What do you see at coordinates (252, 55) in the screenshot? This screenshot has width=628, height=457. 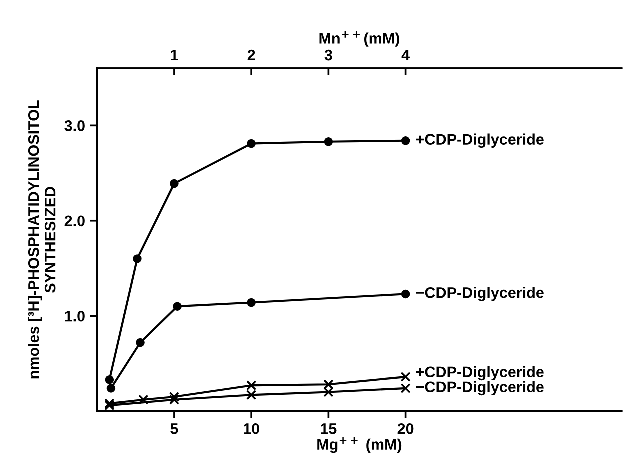 I see `x2-tick-label: 2` at bounding box center [252, 55].